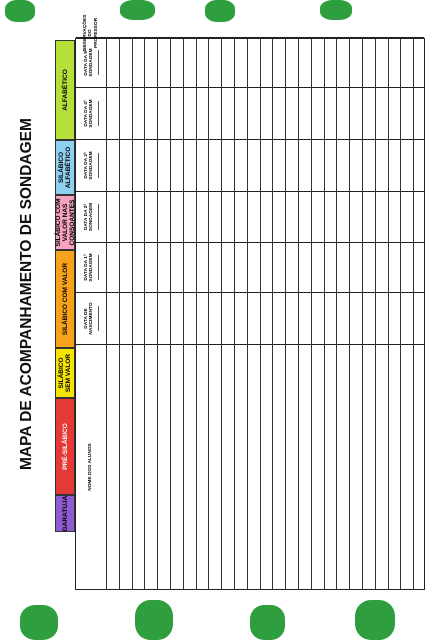  What do you see at coordinates (250, 62) in the screenshot?
I see `column: DATA DA 5ª SONDAGEM` at bounding box center [250, 62].